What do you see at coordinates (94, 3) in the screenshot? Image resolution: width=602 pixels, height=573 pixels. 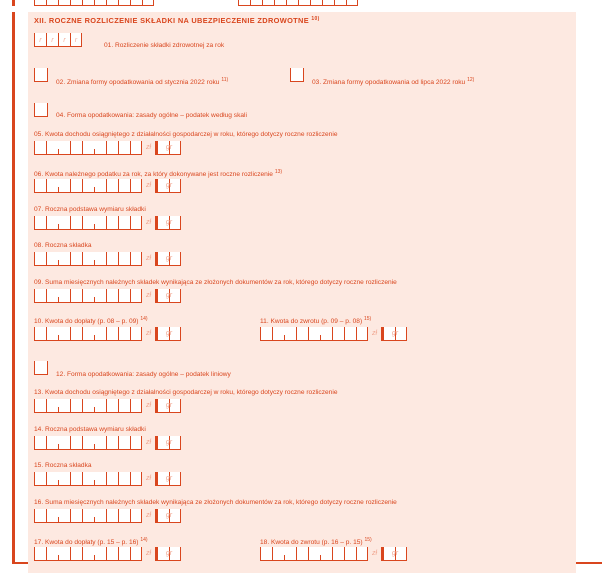 I see `previous-amount-field` at bounding box center [94, 3].